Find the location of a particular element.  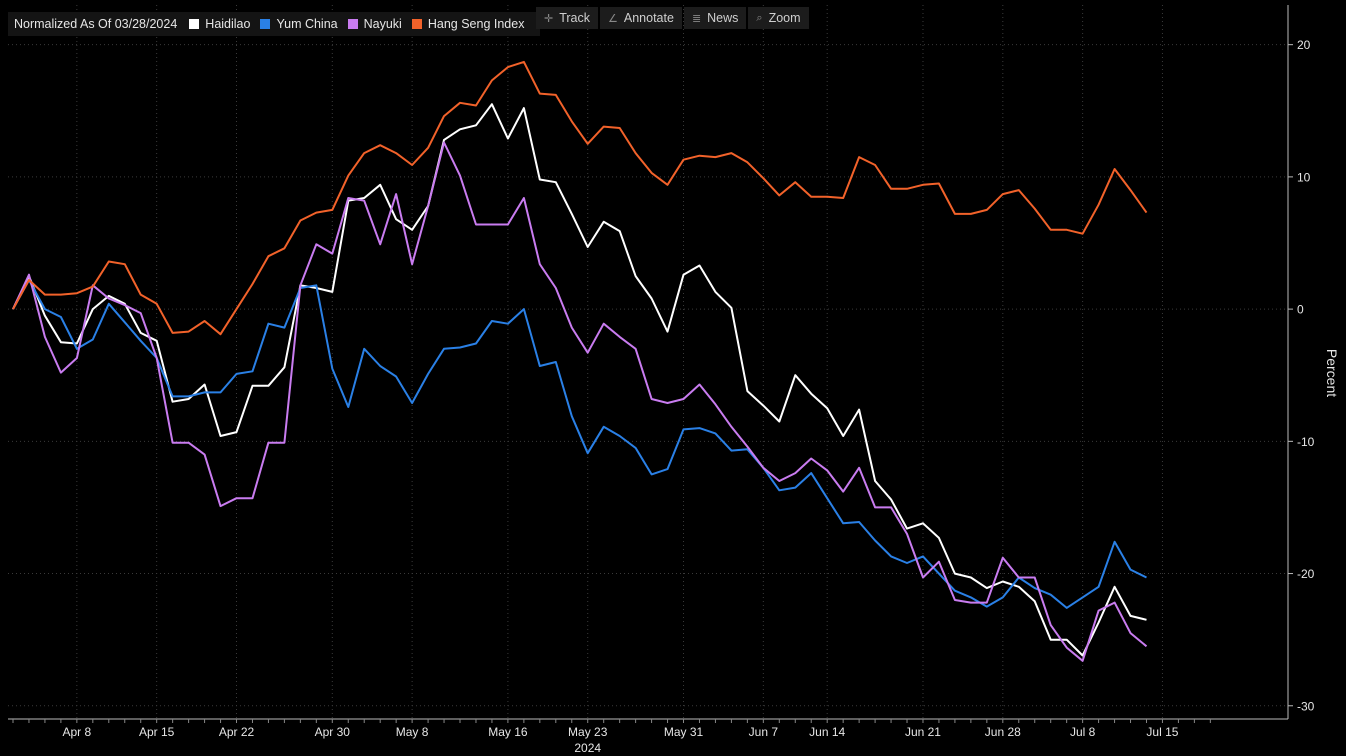

zoom-button: ⌕ Zoom is located at coordinates (778, 18).